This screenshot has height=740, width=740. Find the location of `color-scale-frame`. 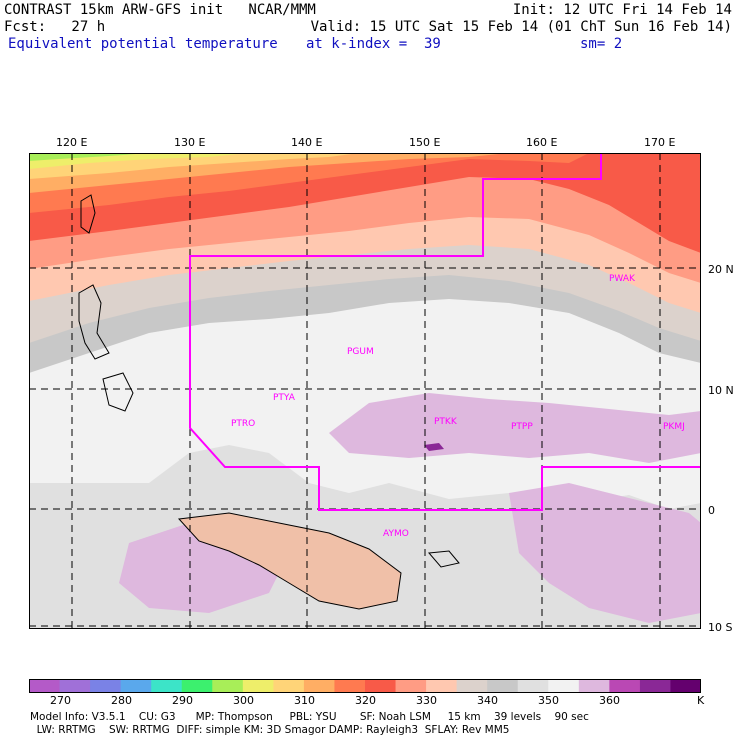

color-scale-frame is located at coordinates (365, 686).